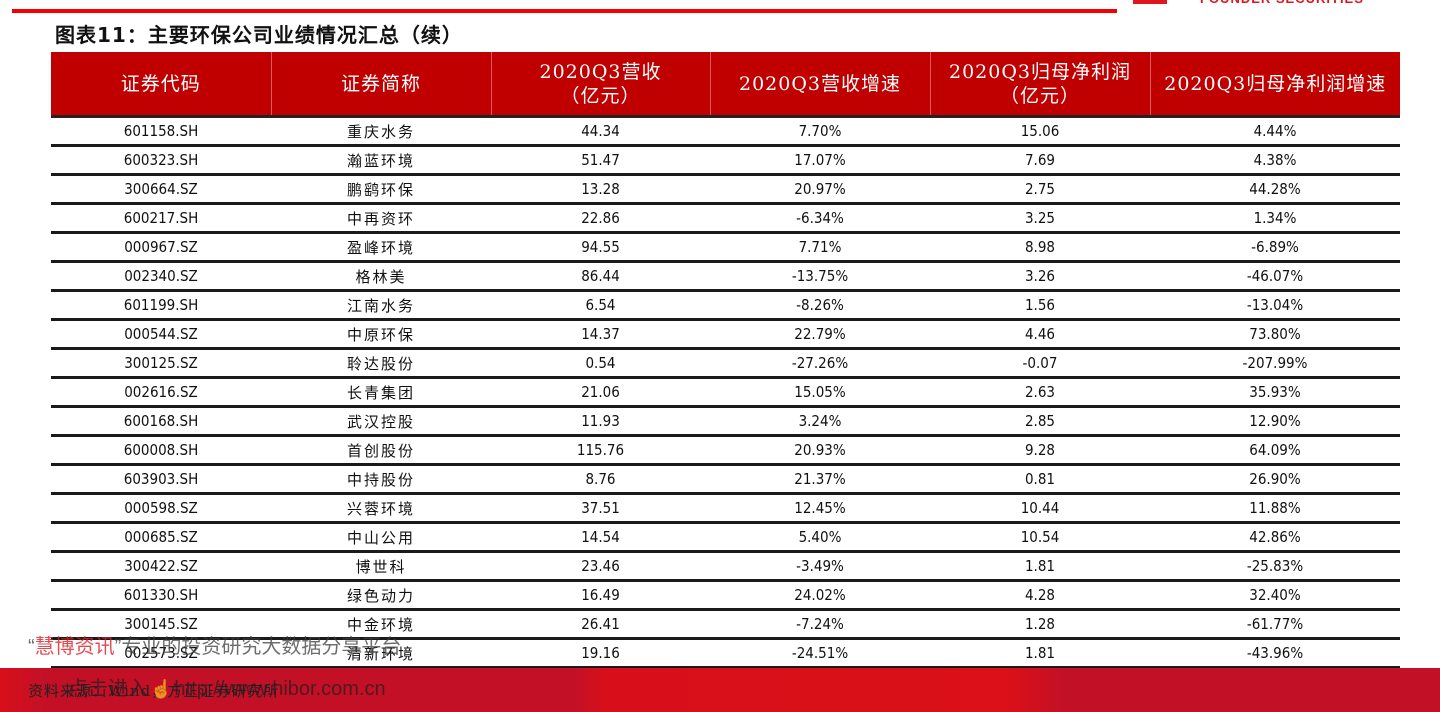  What do you see at coordinates (820, 218) in the screenshot?
I see `cell-revenue-growth: -6.34%` at bounding box center [820, 218].